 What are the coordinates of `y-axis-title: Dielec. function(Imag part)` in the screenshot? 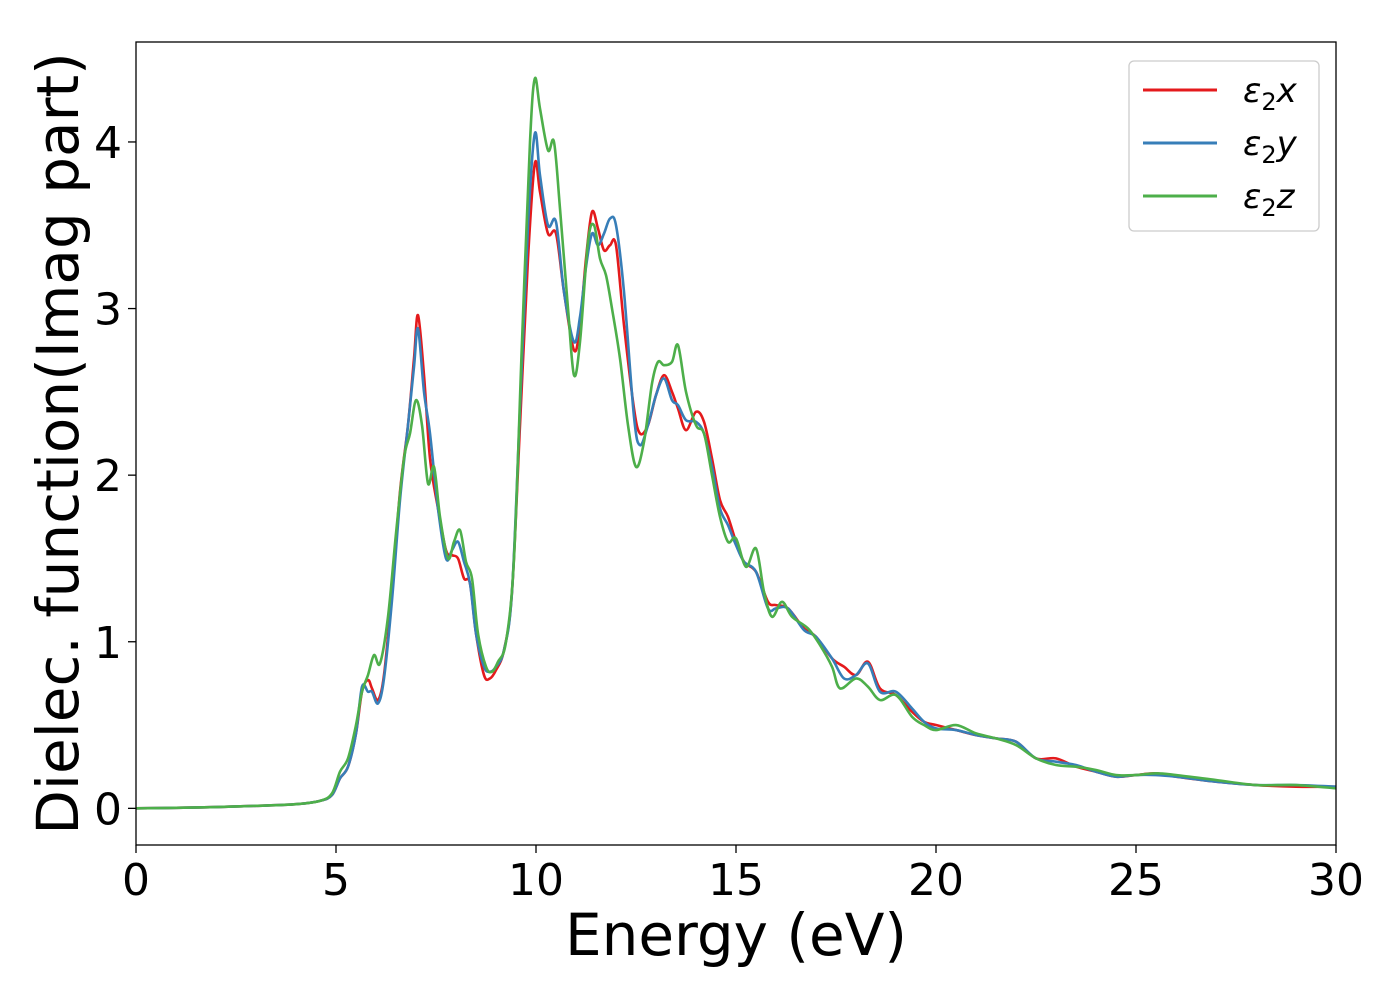 It's located at (58, 443).